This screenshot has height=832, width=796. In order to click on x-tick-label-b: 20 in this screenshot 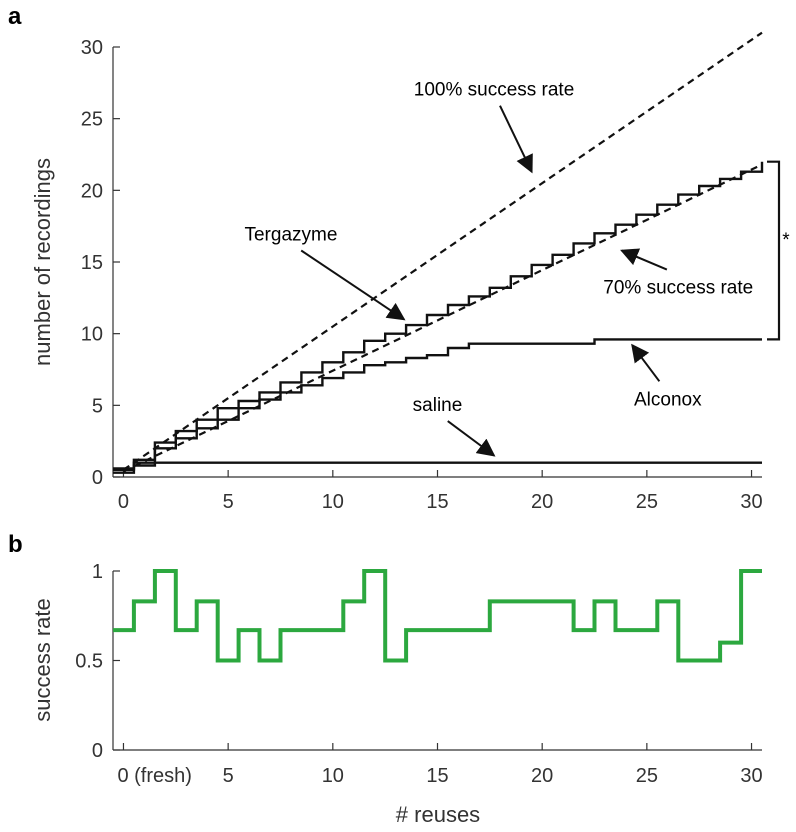, I will do `click(542, 776)`.